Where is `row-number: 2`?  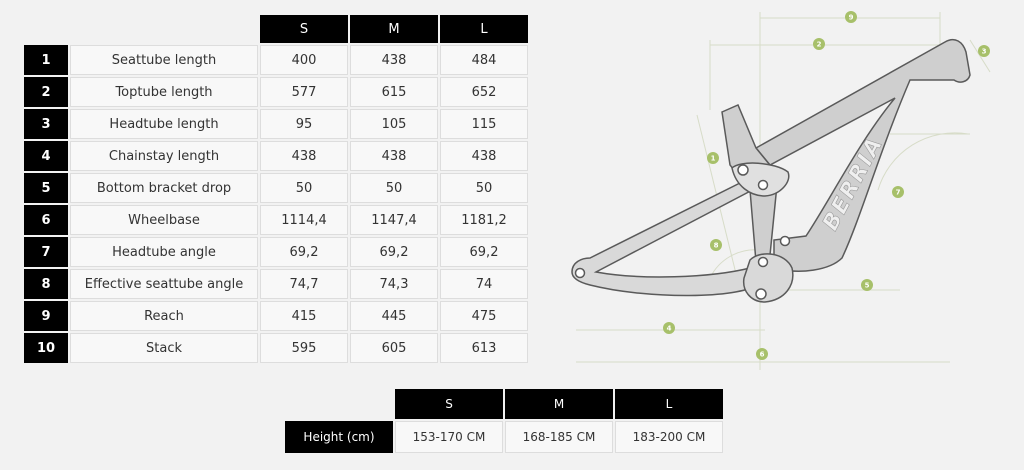 row-number: 2 is located at coordinates (46, 92).